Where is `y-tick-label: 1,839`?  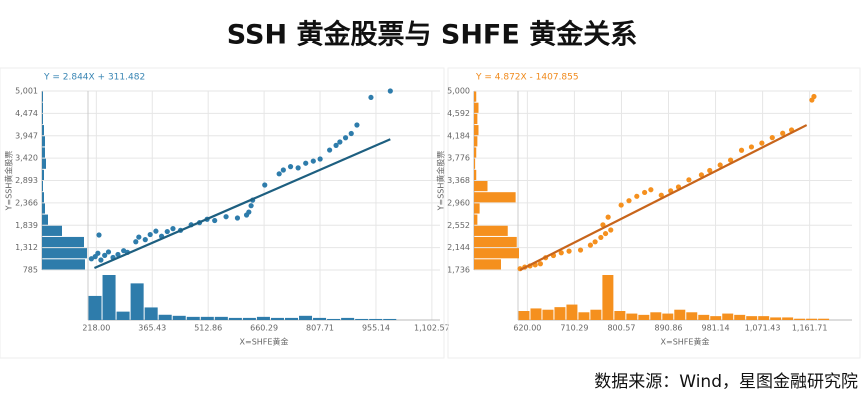 y-tick-label: 1,839 is located at coordinates (26, 225).